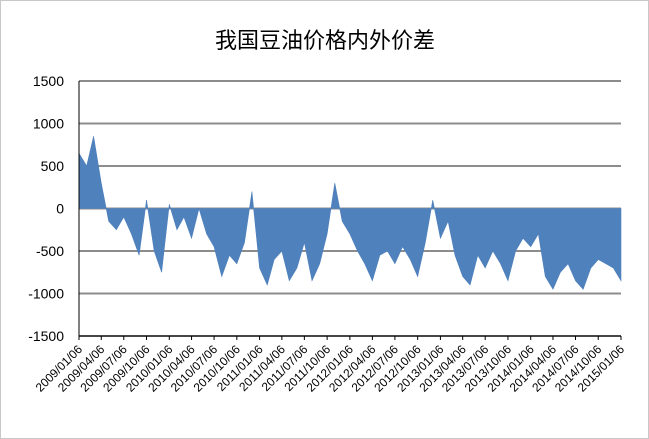  What do you see at coordinates (60, 209) in the screenshot?
I see `y-tick-label-3: 0` at bounding box center [60, 209].